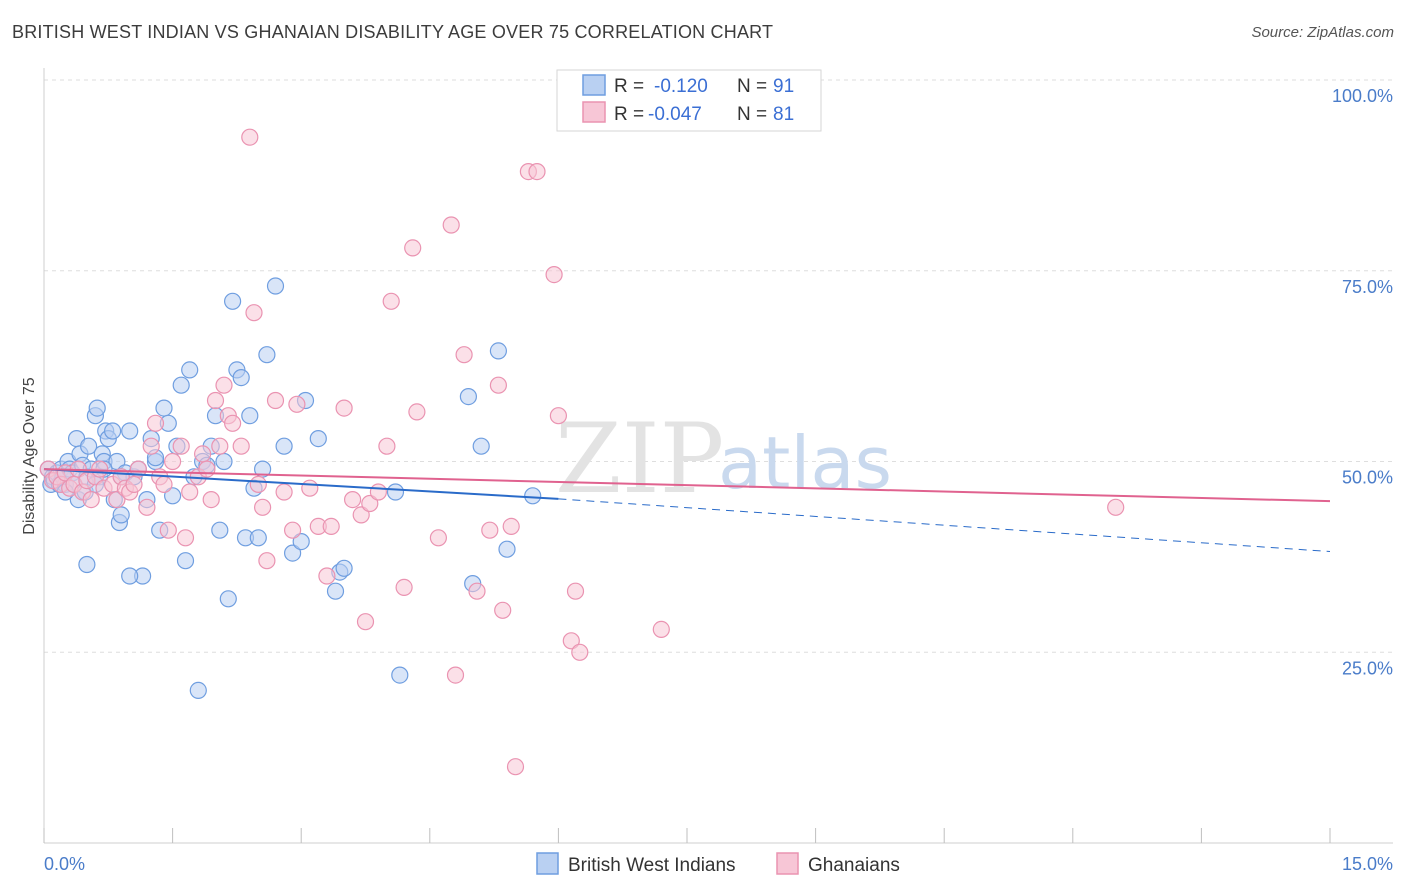 This screenshot has height=892, width=1406. What do you see at coordinates (752, 114) in the screenshot?
I see `stats-n-label-2: N =` at bounding box center [752, 114].